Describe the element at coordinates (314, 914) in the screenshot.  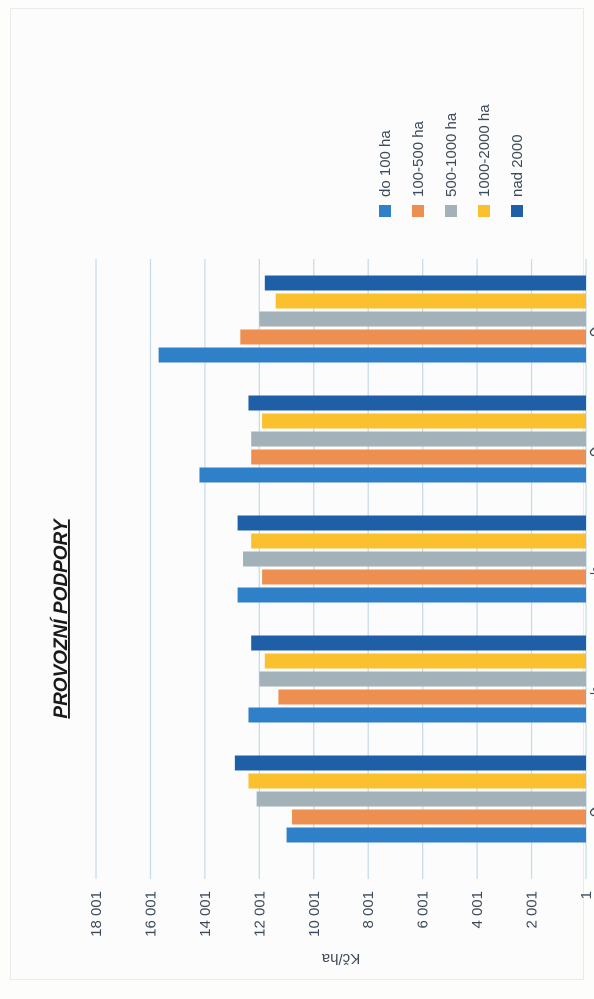
I see `y-tick-label: 10 001` at that location.